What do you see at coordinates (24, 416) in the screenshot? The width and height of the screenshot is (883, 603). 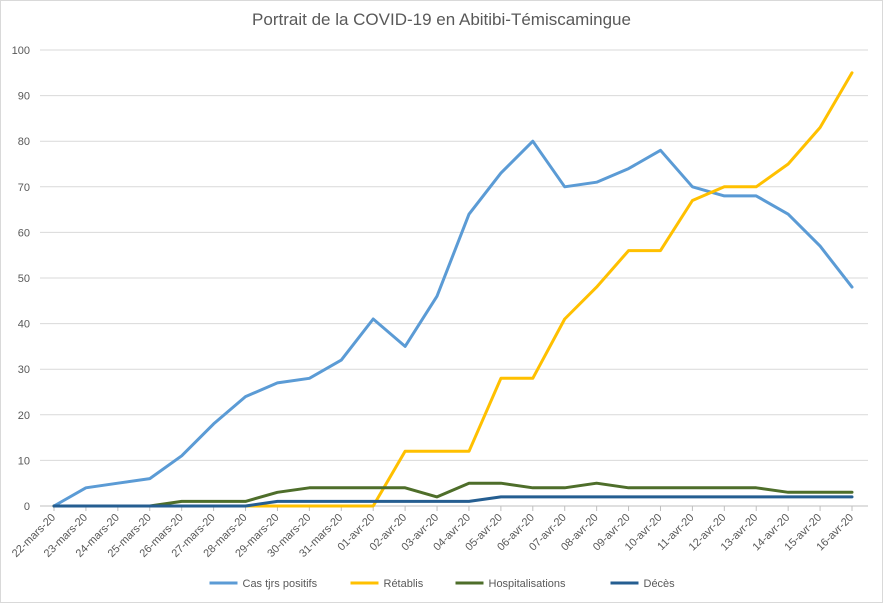 I see `y-tick-label: 20` at bounding box center [24, 416].